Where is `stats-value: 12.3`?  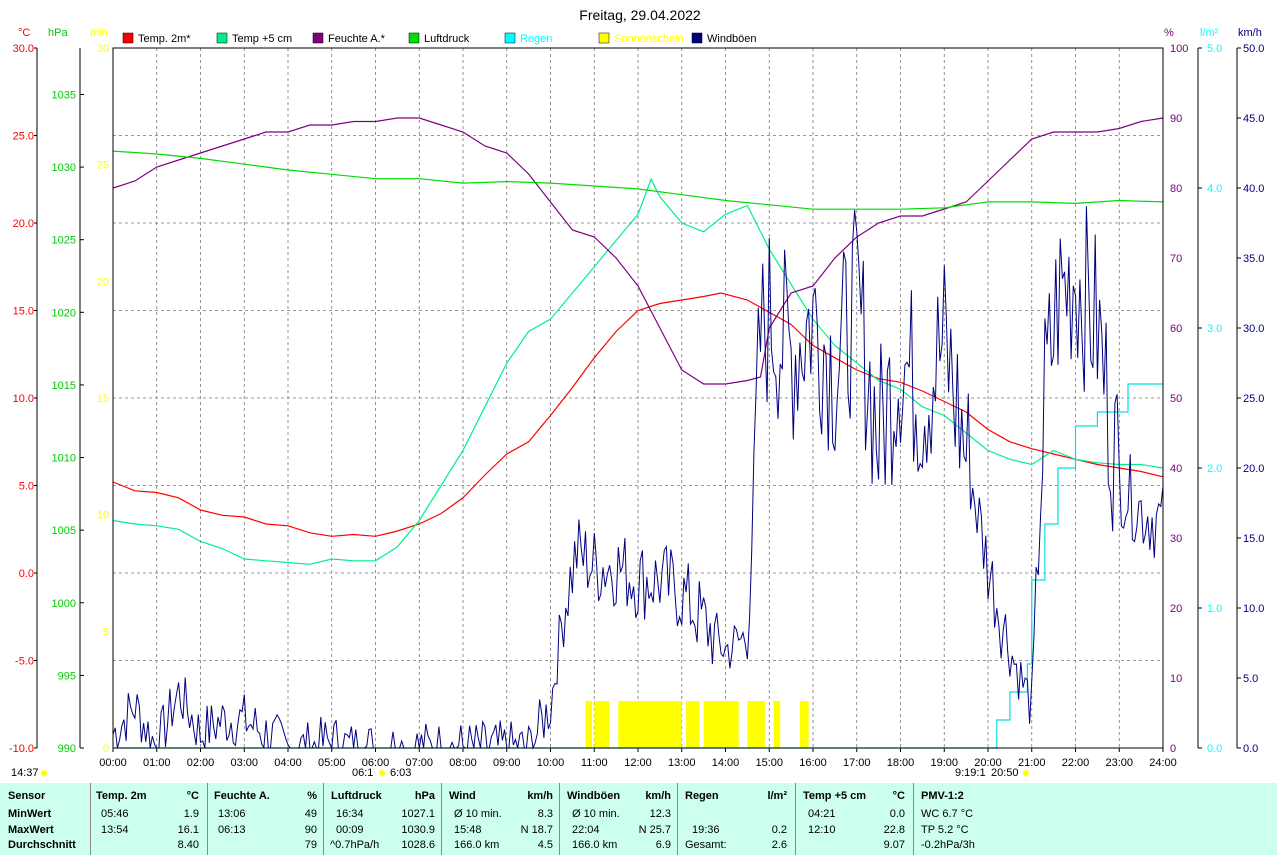 stats-value: 12.3 is located at coordinates (660, 814).